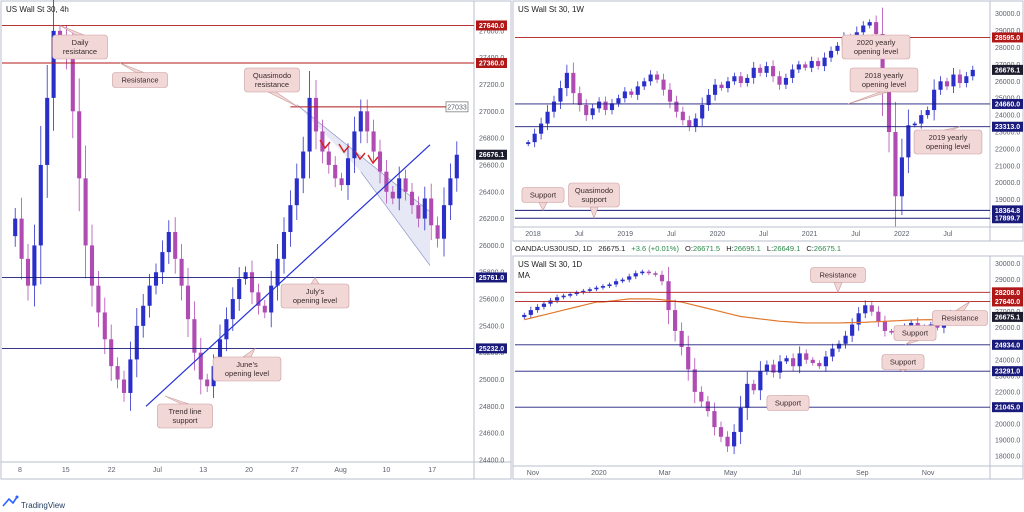  I want to click on y-tick-label: 26000.0, so click(1007, 82).